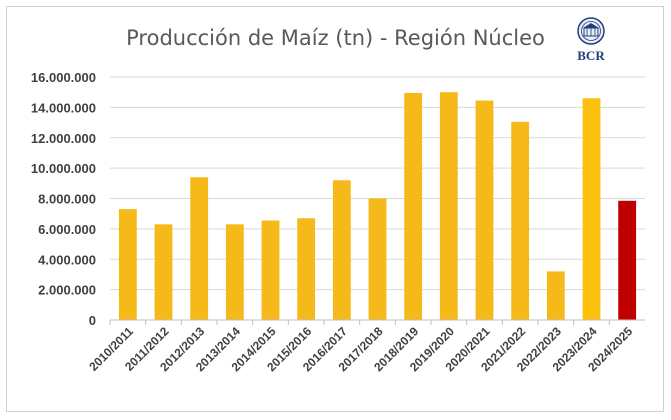  What do you see at coordinates (163, 272) in the screenshot?
I see `bar-2011-2012` at bounding box center [163, 272].